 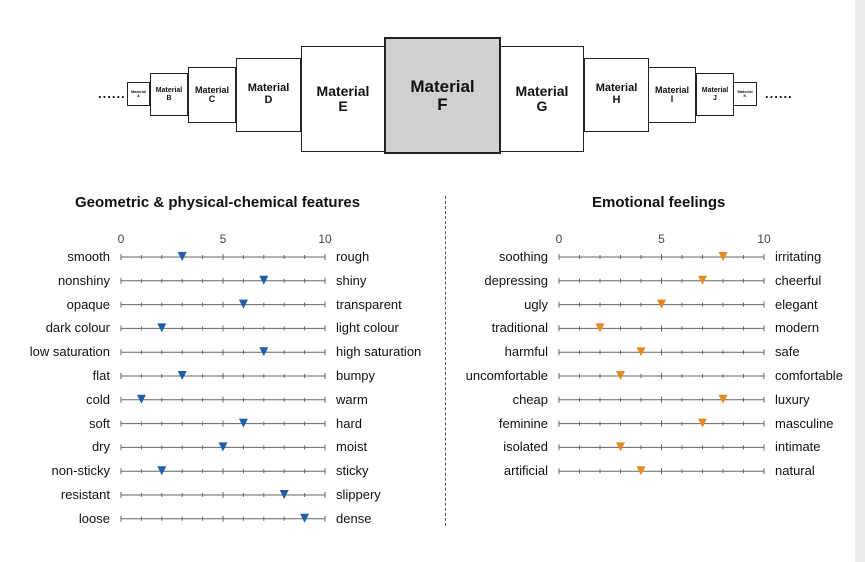 What do you see at coordinates (516, 280) in the screenshot?
I see `scale-left-label: depressing` at bounding box center [516, 280].